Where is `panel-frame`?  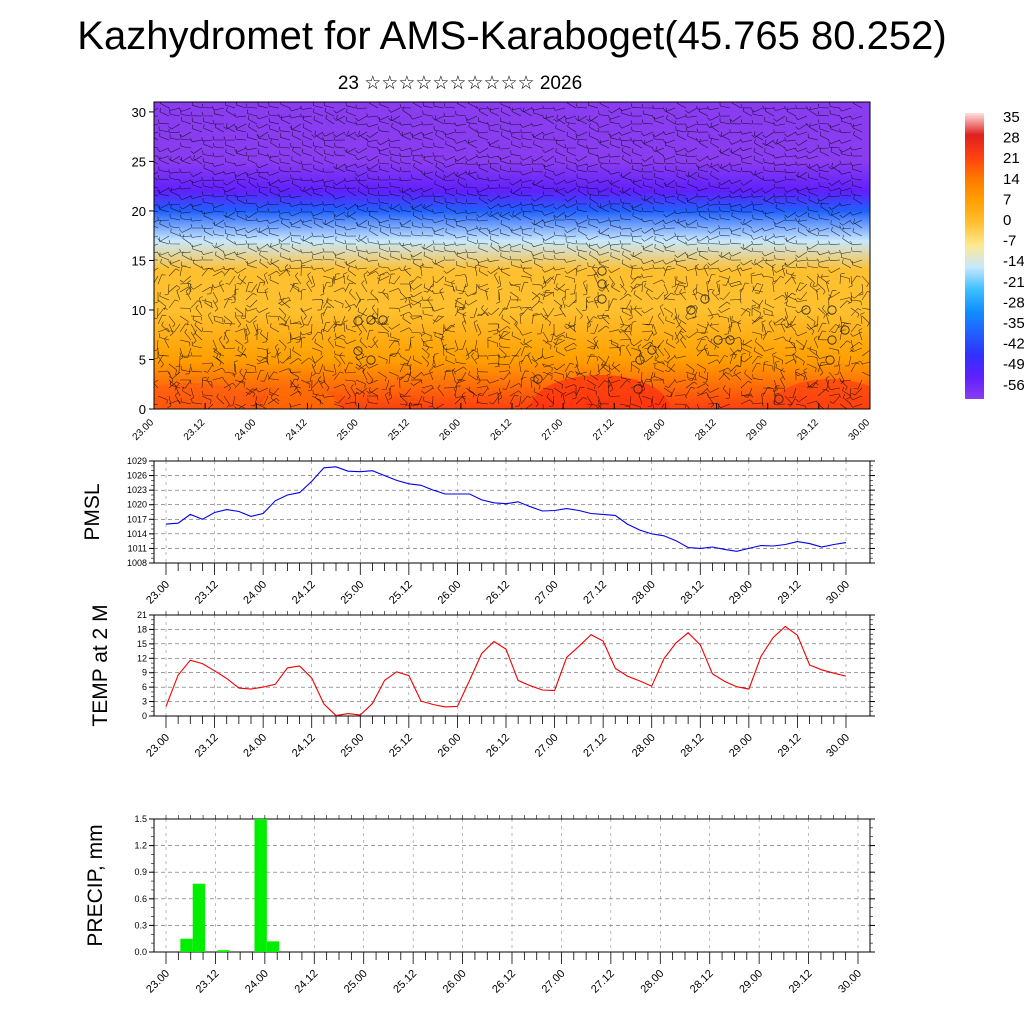
panel-frame is located at coordinates (512, 512).